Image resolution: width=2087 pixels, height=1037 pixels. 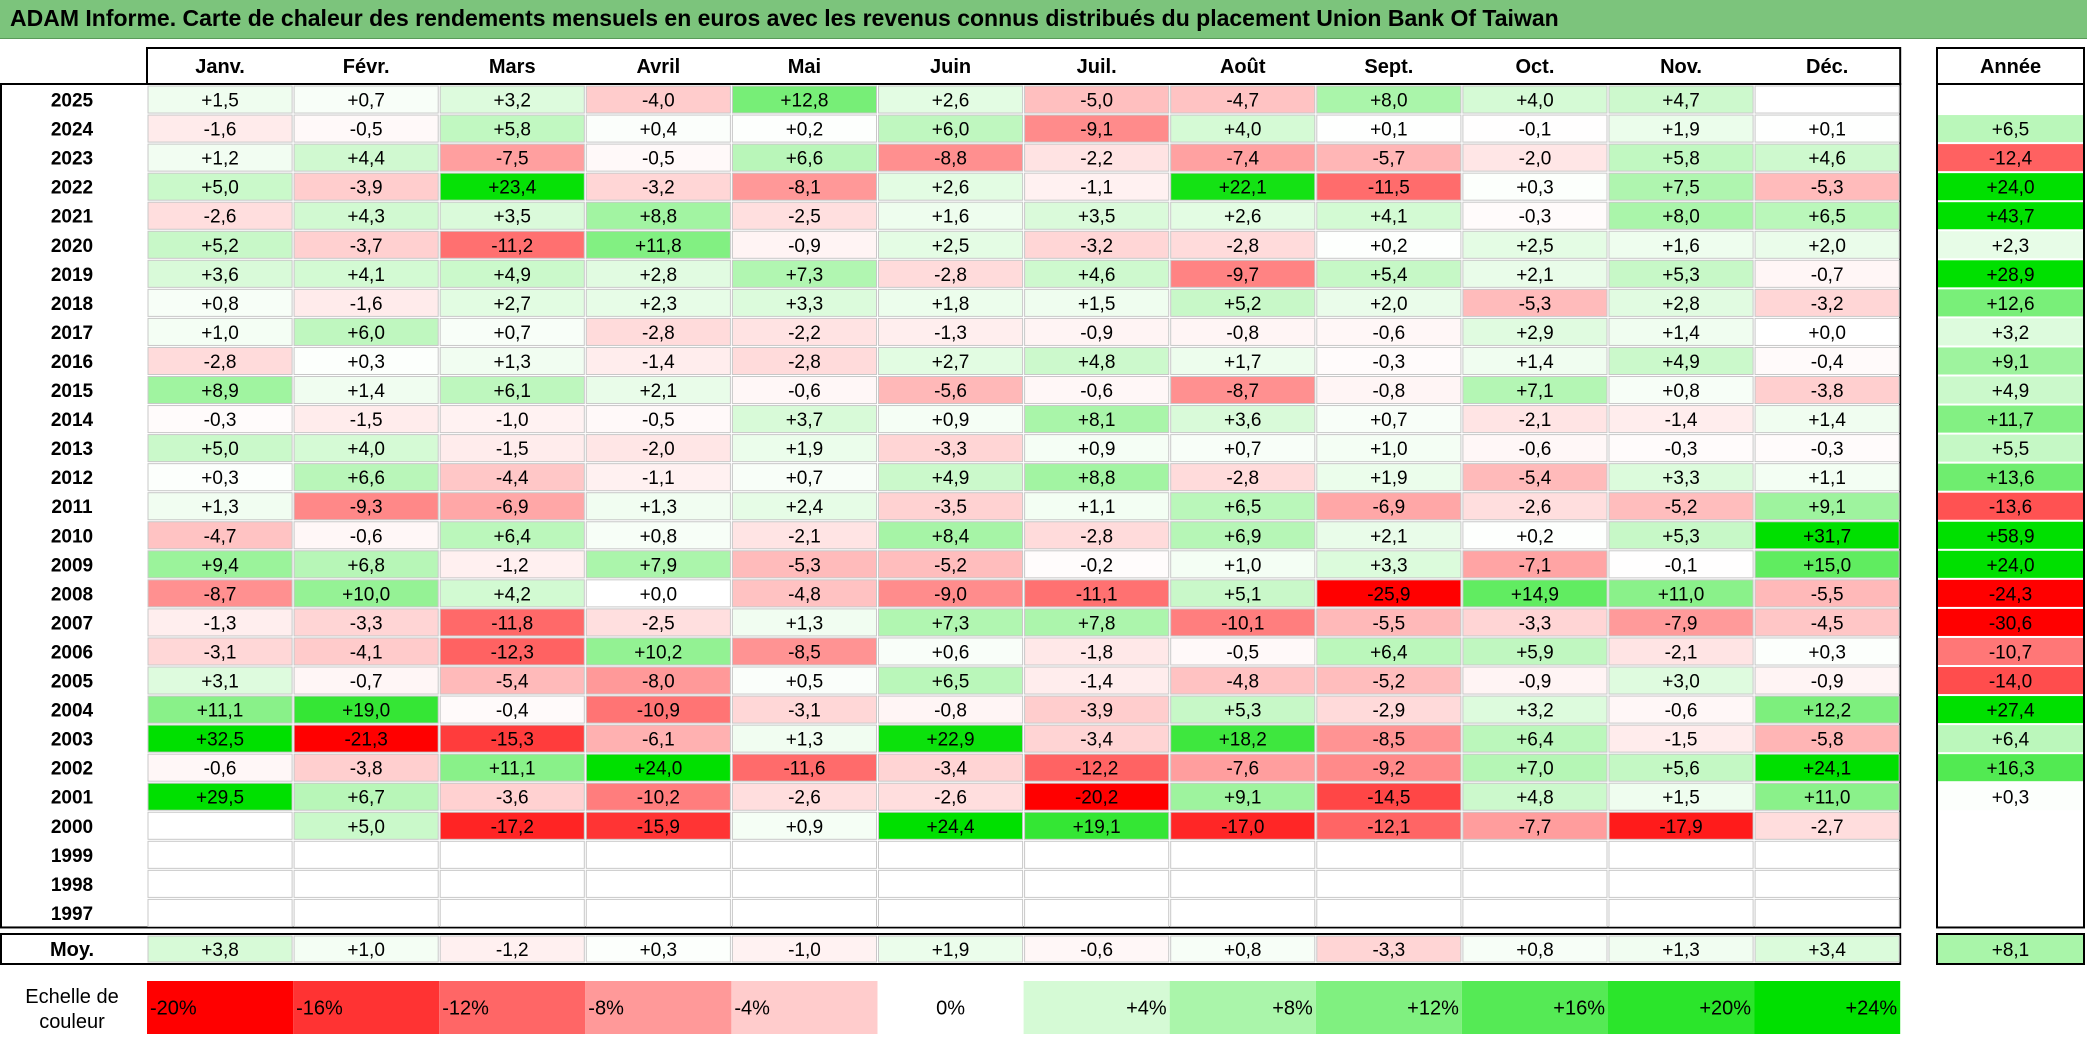 What do you see at coordinates (1388, 798) in the screenshot?
I see `cell-value: -14,5` at bounding box center [1388, 798].